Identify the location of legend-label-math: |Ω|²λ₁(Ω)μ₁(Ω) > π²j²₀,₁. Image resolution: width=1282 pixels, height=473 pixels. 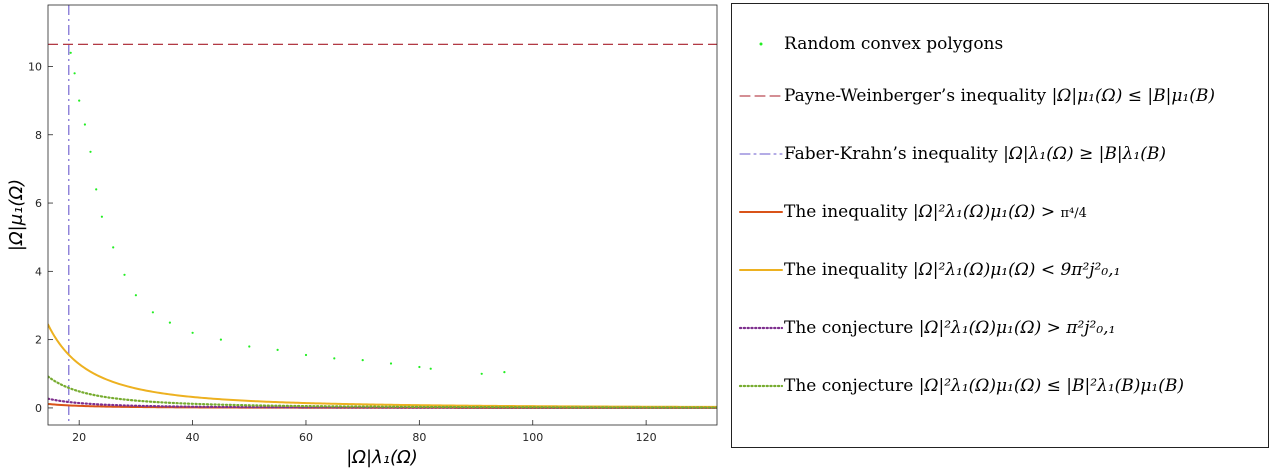
(1017, 328).